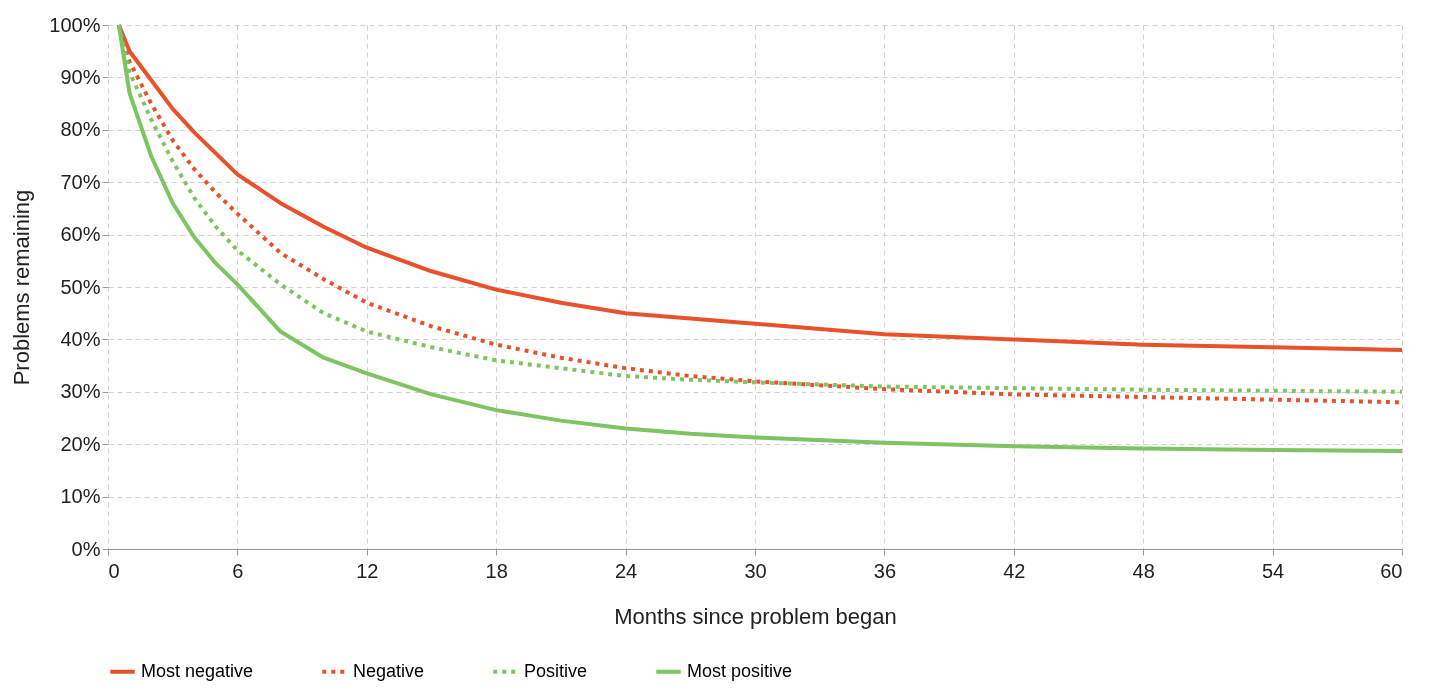 Image resolution: width=1434 pixels, height=691 pixels. Describe the element at coordinates (80, 496) in the screenshot. I see `y-tick-label: 10%` at that location.